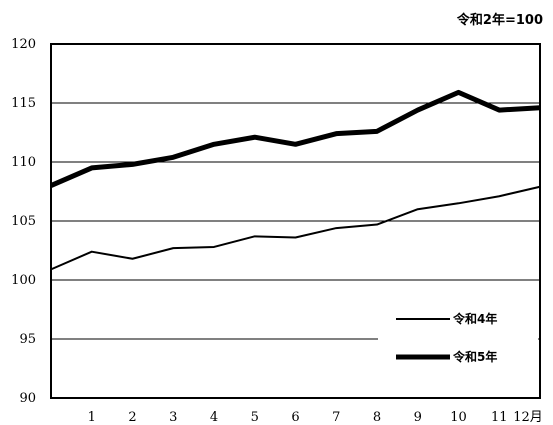 The image size is (553, 425). I want to click on x-tick-label: 7, so click(336, 417).